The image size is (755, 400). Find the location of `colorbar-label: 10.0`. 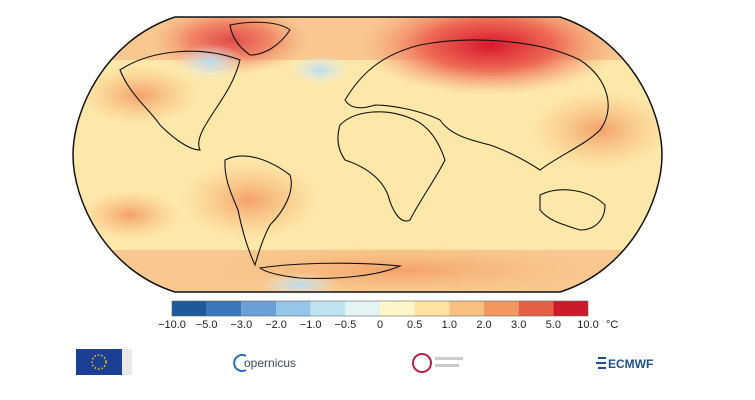

colorbar-label: 10.0 is located at coordinates (587, 325).